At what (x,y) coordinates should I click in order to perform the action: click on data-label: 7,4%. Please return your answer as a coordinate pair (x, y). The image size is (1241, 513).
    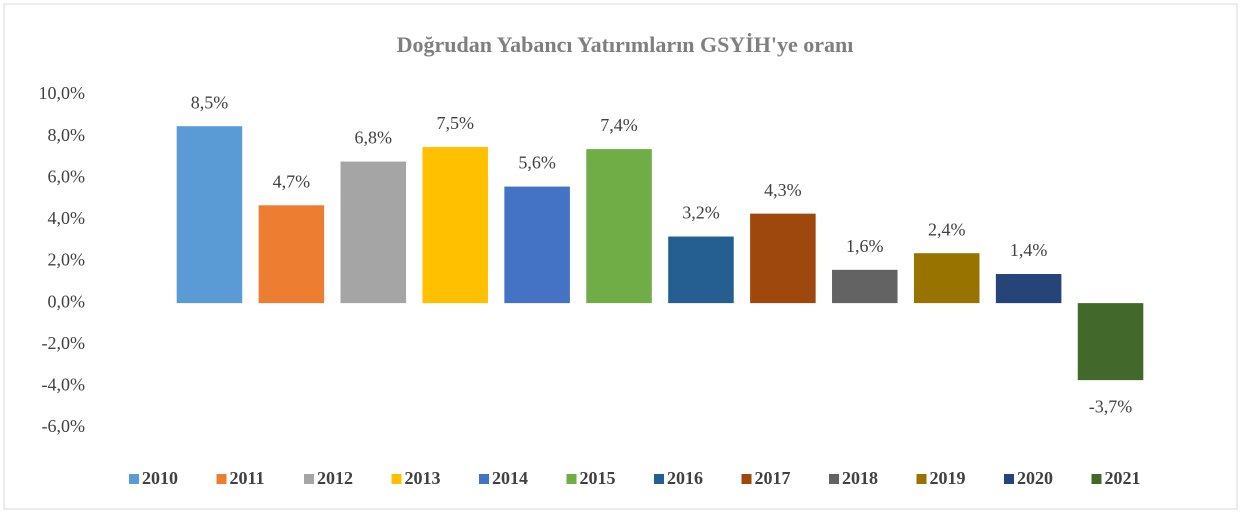
    Looking at the image, I should click on (619, 125).